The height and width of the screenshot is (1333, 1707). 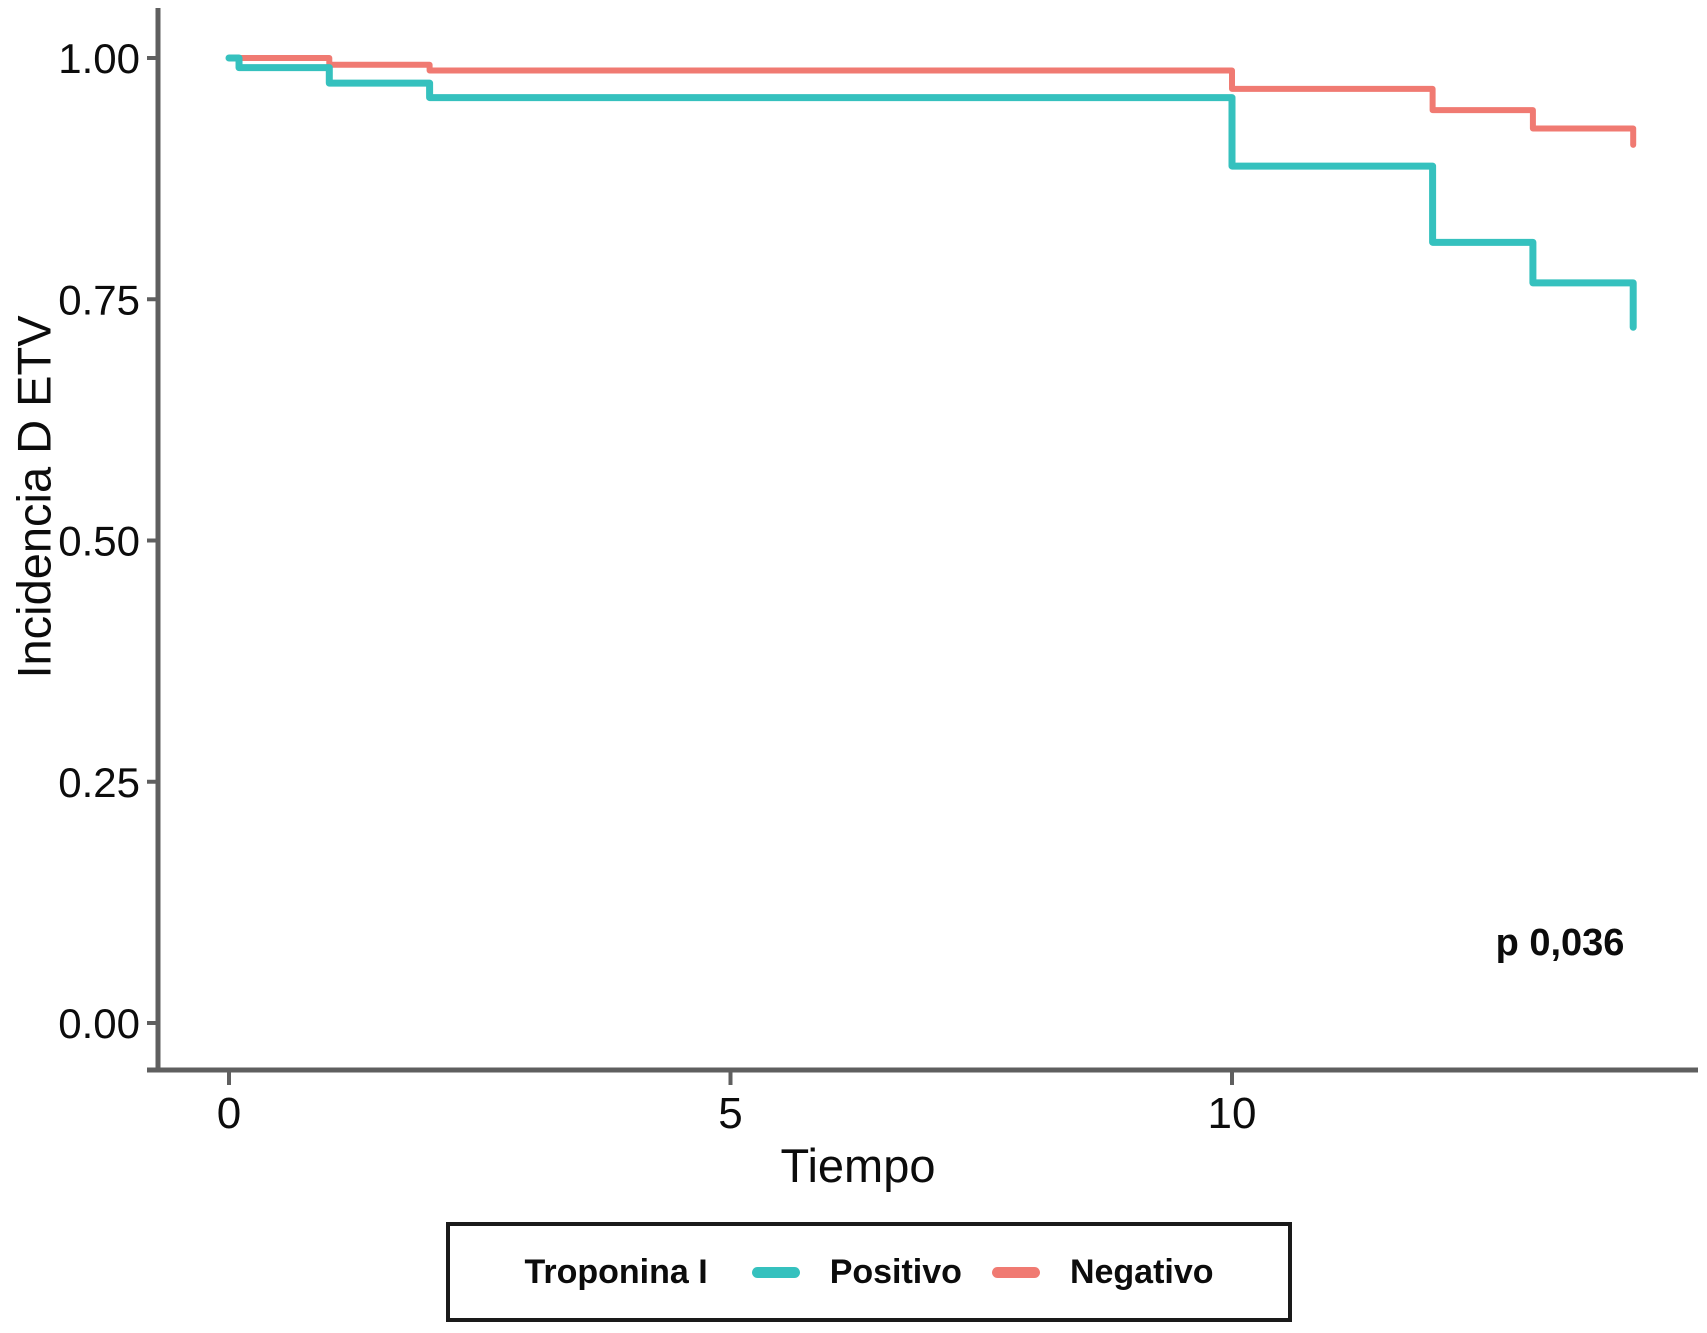 What do you see at coordinates (99, 299) in the screenshot?
I see `y-tick-label: 0.75` at bounding box center [99, 299].